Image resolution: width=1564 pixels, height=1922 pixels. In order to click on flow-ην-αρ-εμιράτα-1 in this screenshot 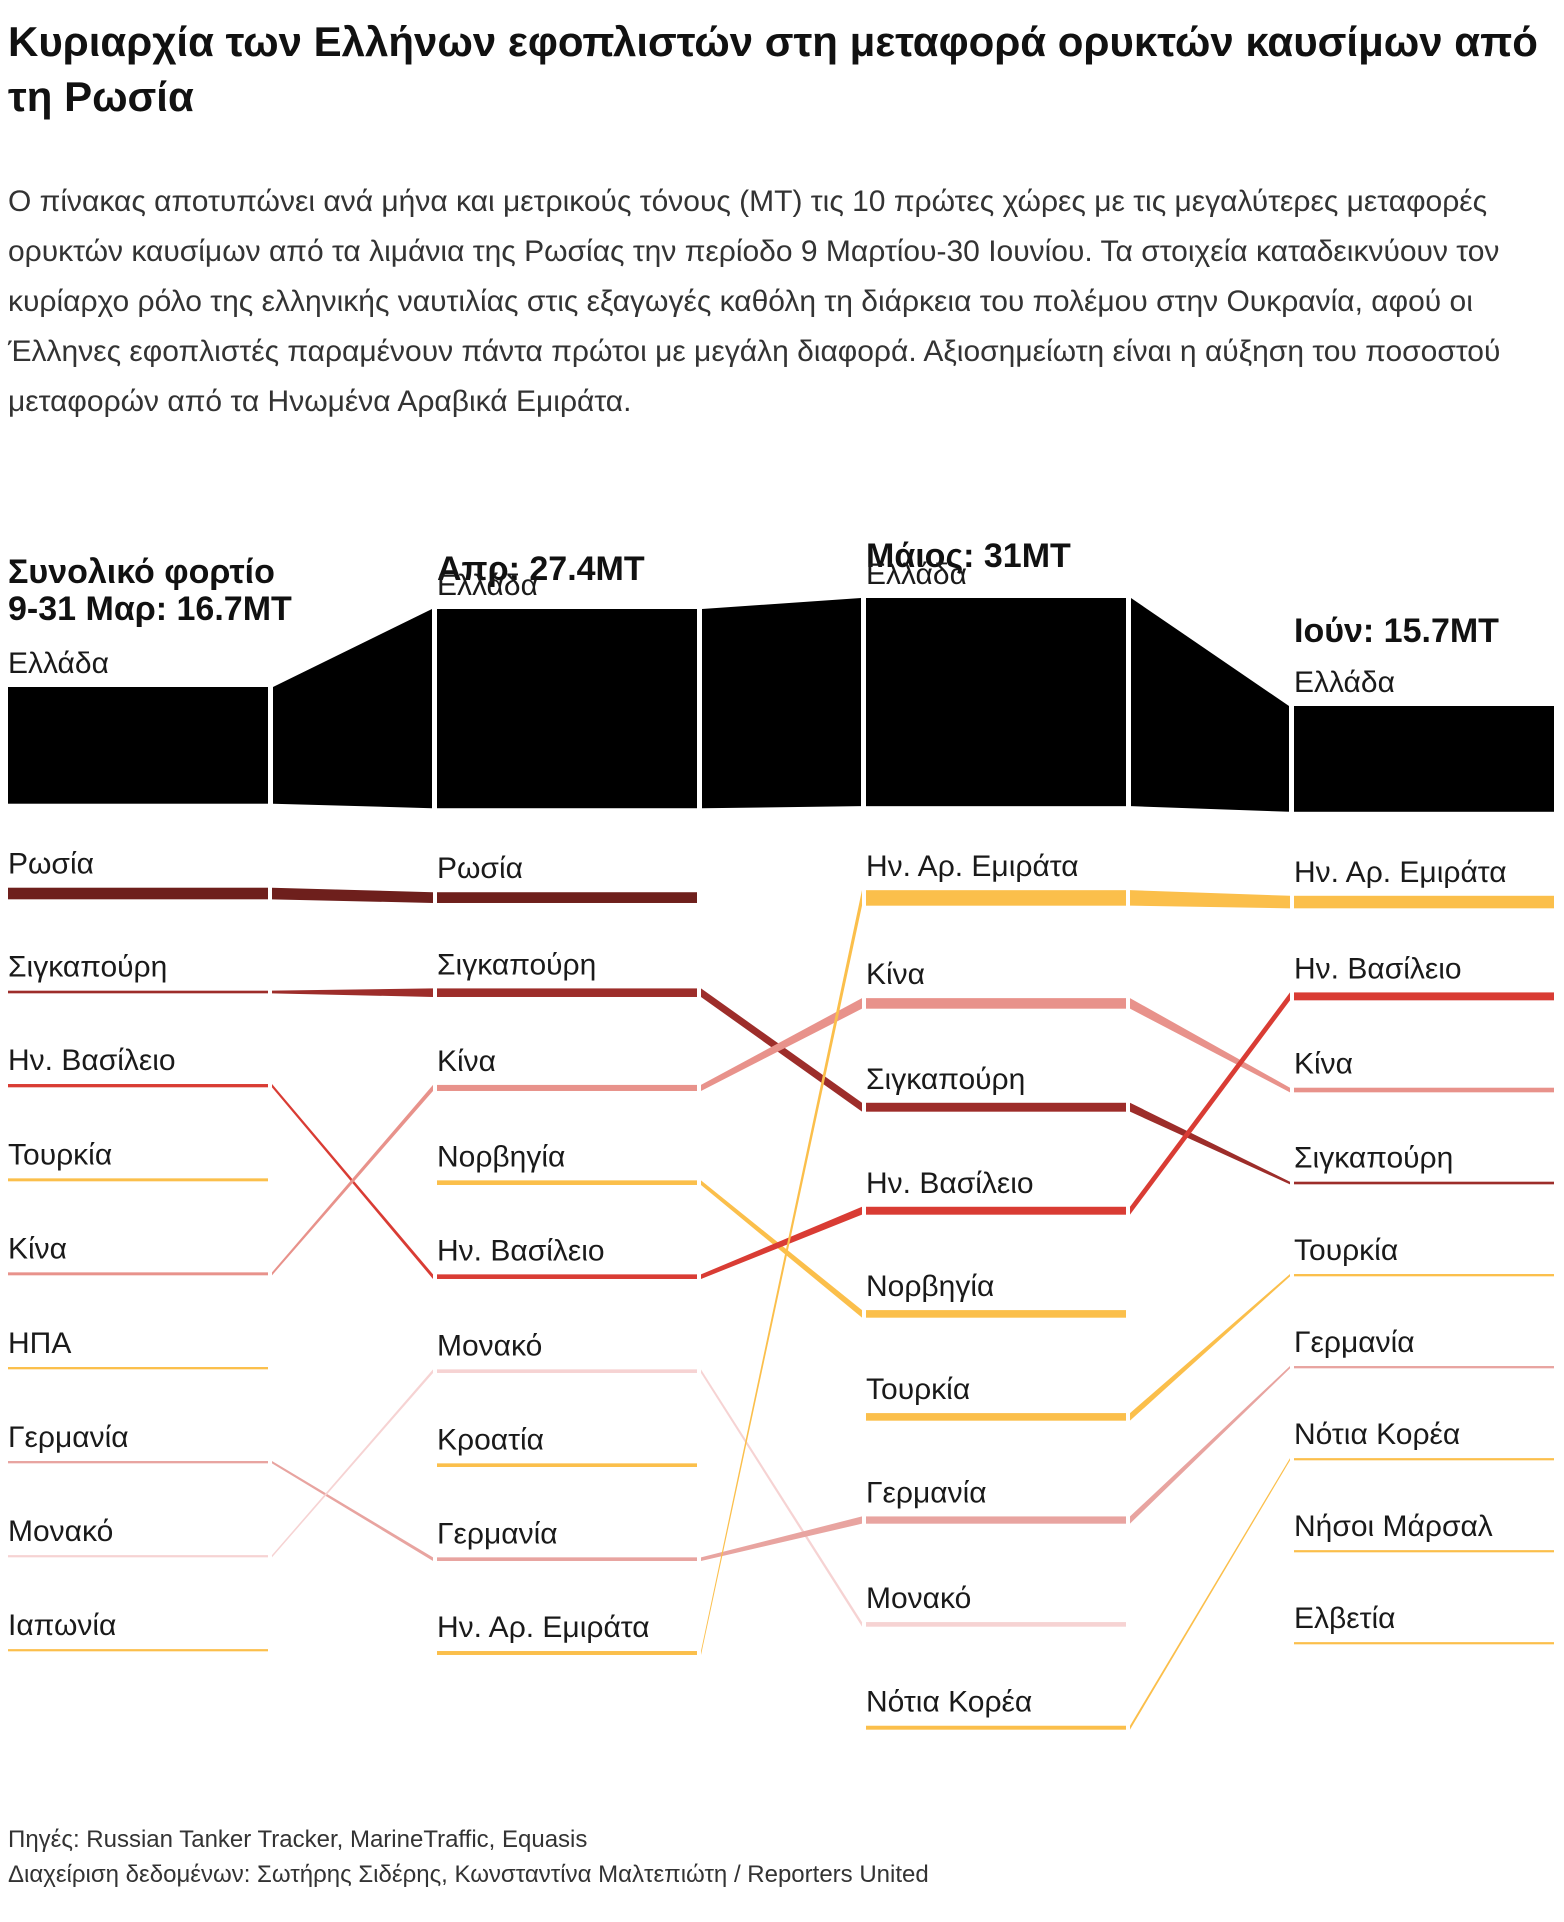, I will do `click(781, 1272)`.